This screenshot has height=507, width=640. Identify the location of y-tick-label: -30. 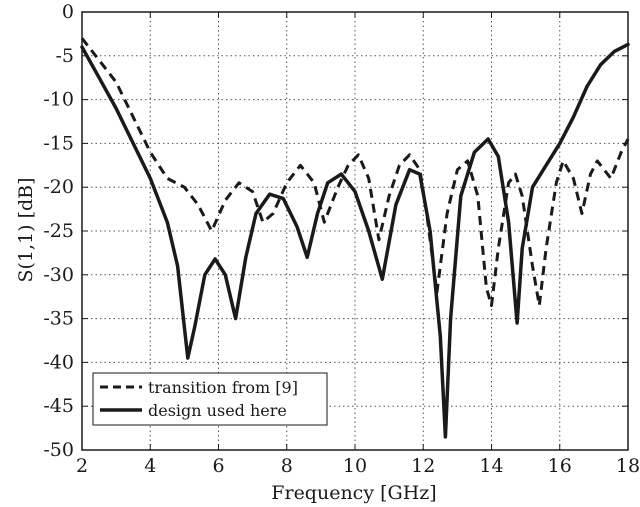
(58, 275).